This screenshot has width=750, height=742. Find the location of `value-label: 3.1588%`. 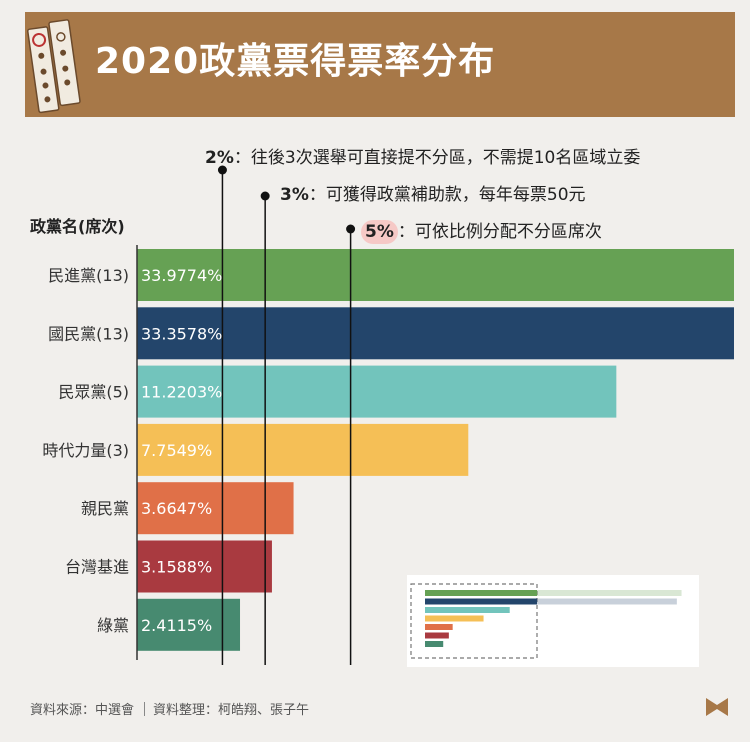

value-label: 3.1588% is located at coordinates (176, 567).